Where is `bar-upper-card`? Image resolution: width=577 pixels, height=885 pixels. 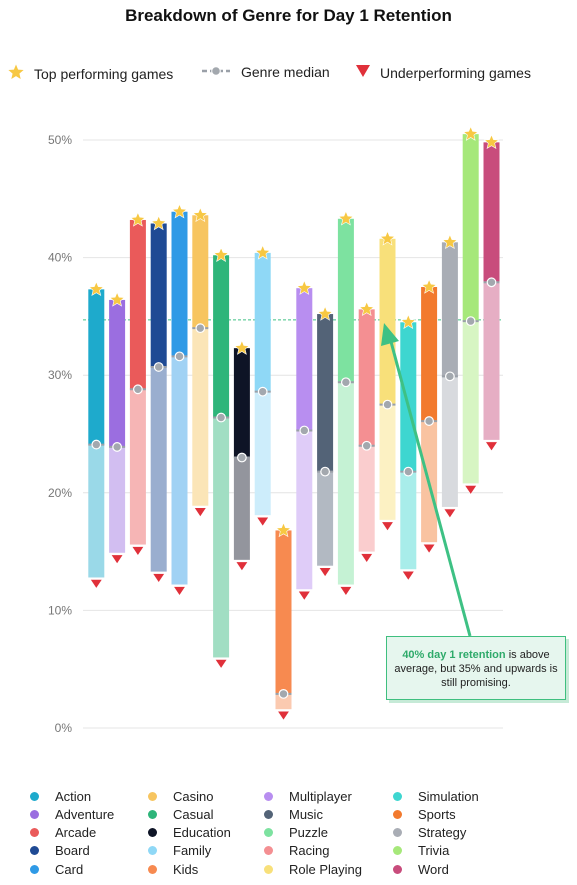 bar-upper-card is located at coordinates (179, 284).